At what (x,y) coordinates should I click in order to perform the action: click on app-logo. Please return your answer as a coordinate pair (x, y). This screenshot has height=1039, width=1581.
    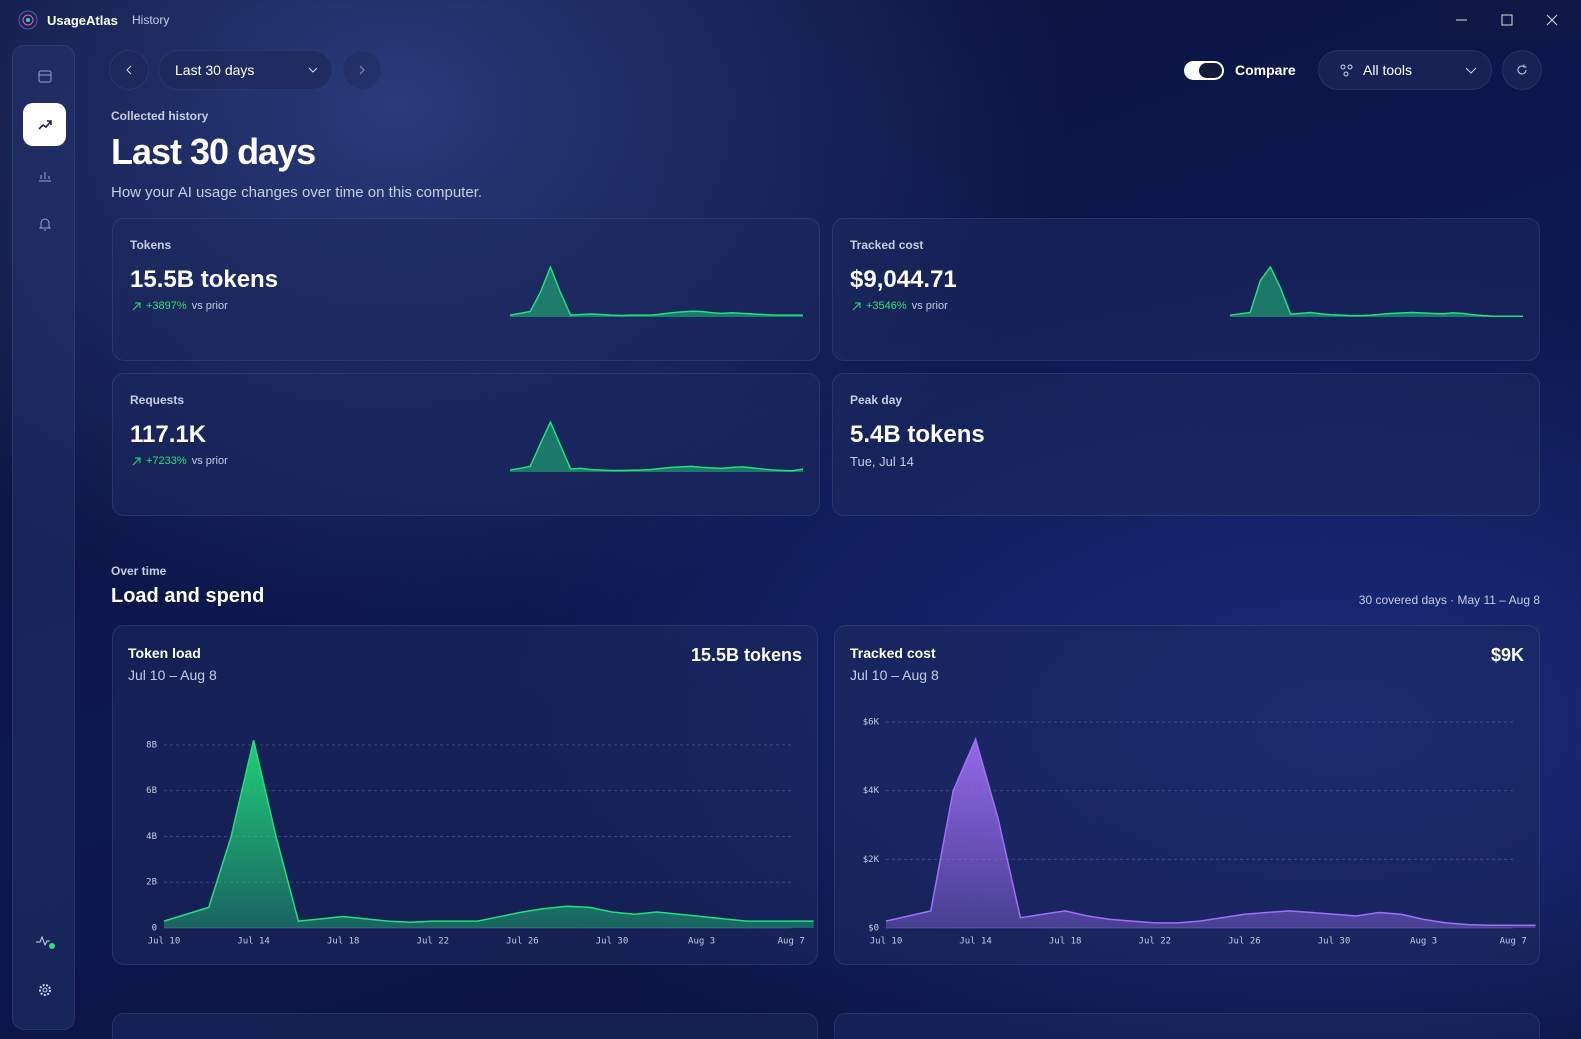
    Looking at the image, I should click on (28, 20).